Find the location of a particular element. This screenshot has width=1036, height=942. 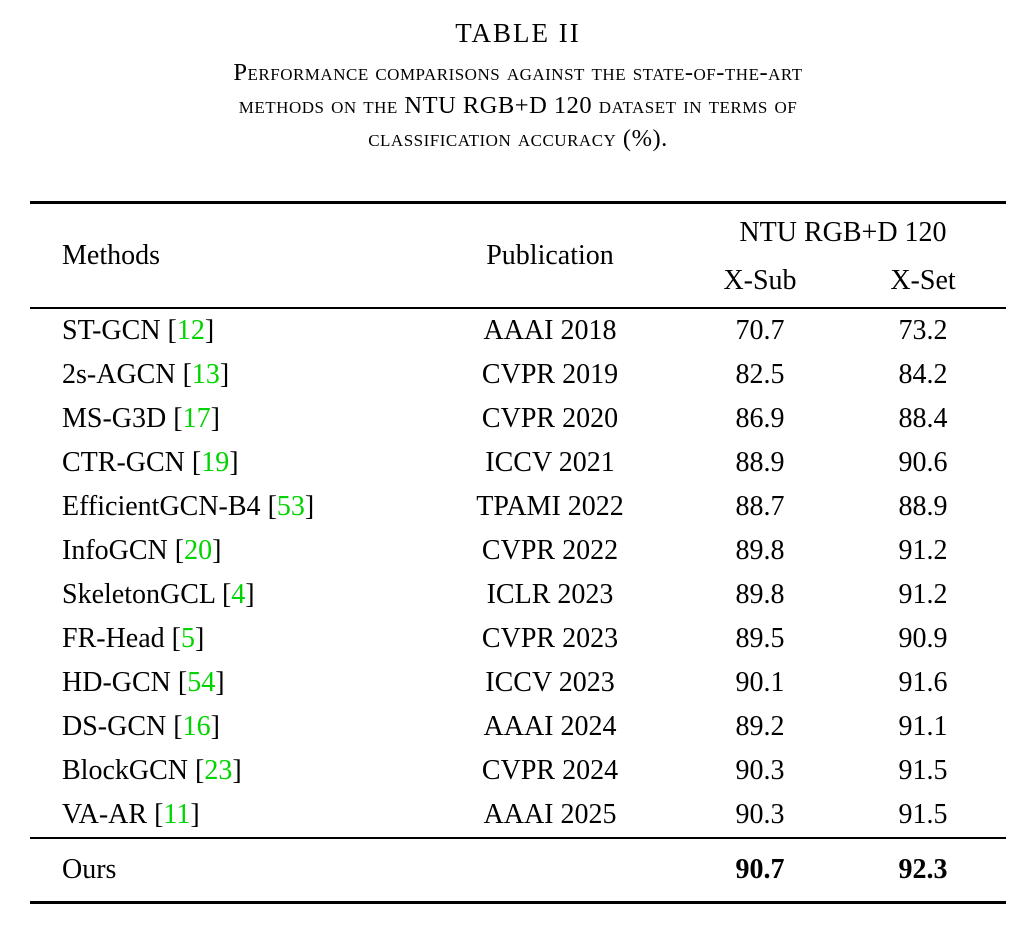

method-name: FR-Head is located at coordinates (117, 638).